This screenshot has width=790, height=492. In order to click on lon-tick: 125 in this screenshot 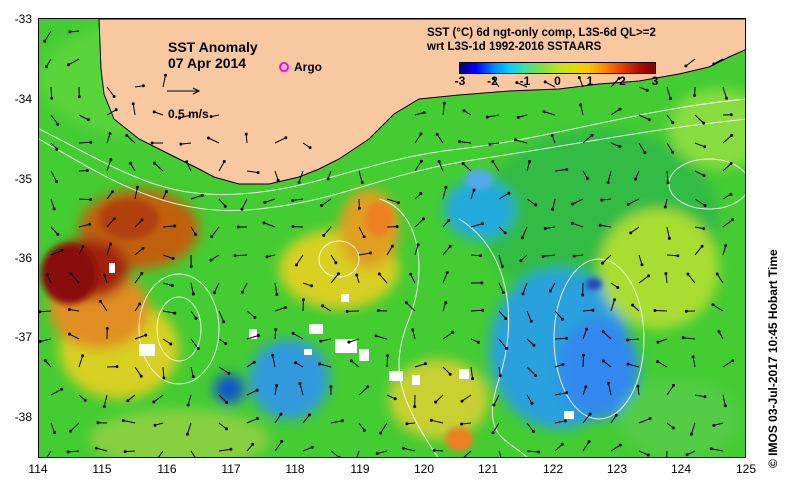, I will do `click(746, 469)`.